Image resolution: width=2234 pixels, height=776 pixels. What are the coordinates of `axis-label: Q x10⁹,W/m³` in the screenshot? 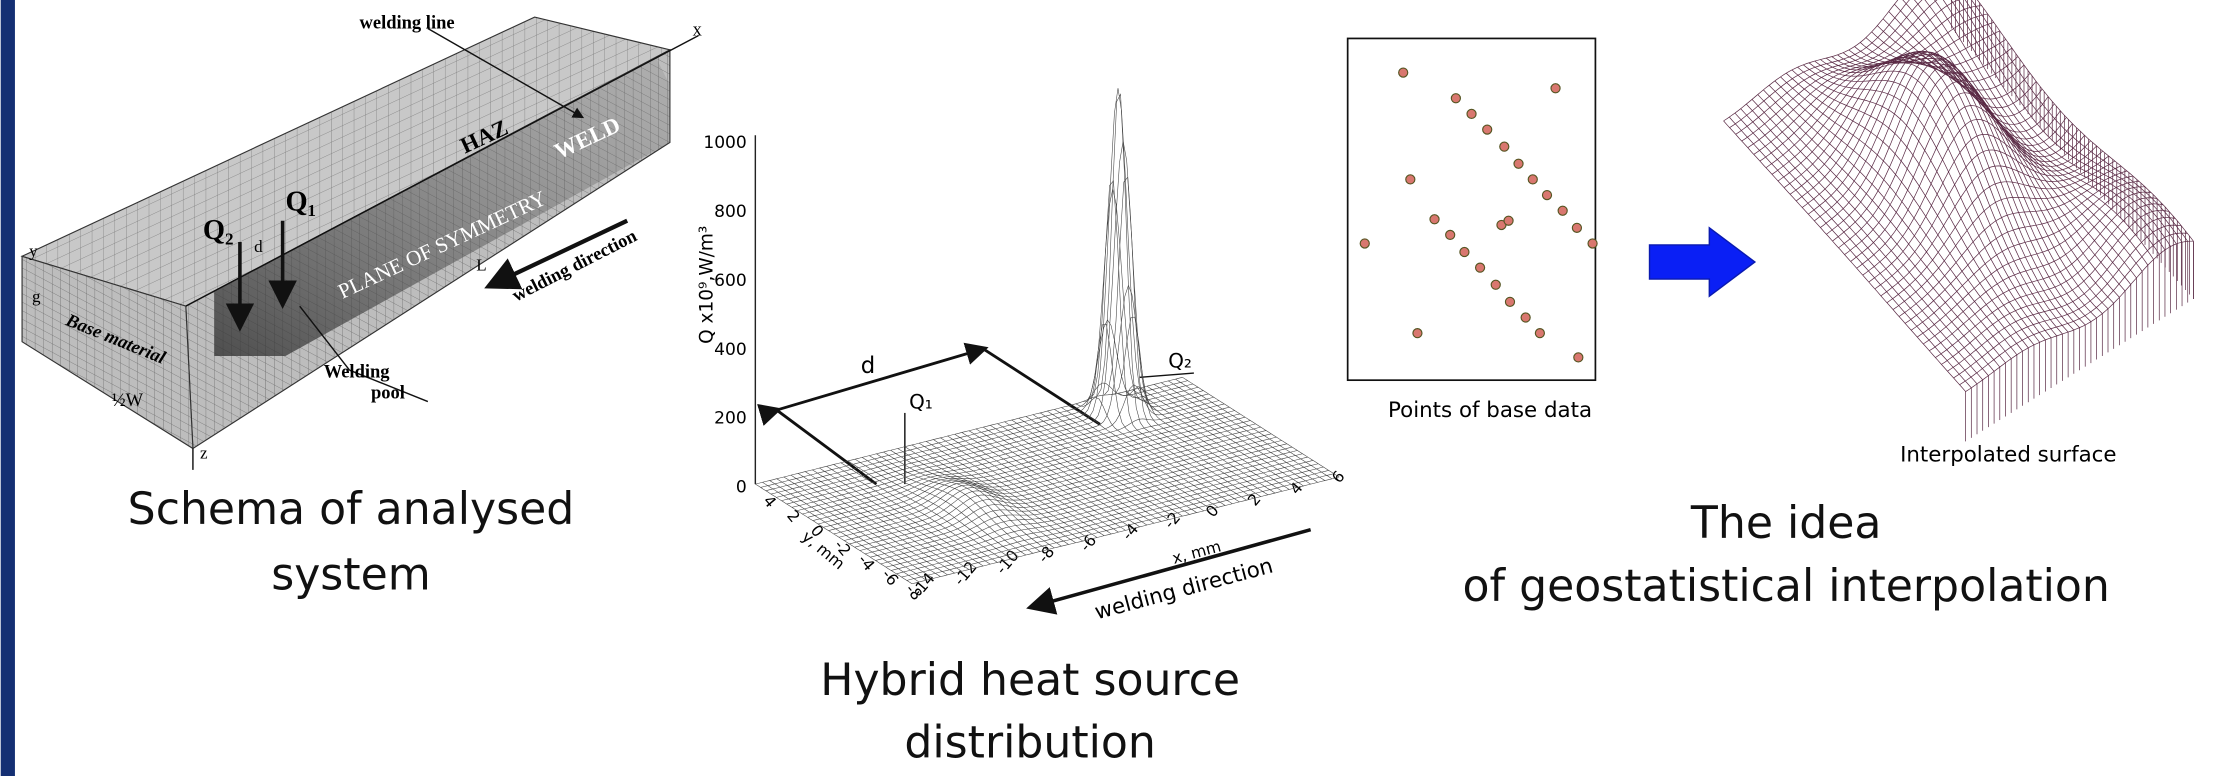 It's located at (707, 285).